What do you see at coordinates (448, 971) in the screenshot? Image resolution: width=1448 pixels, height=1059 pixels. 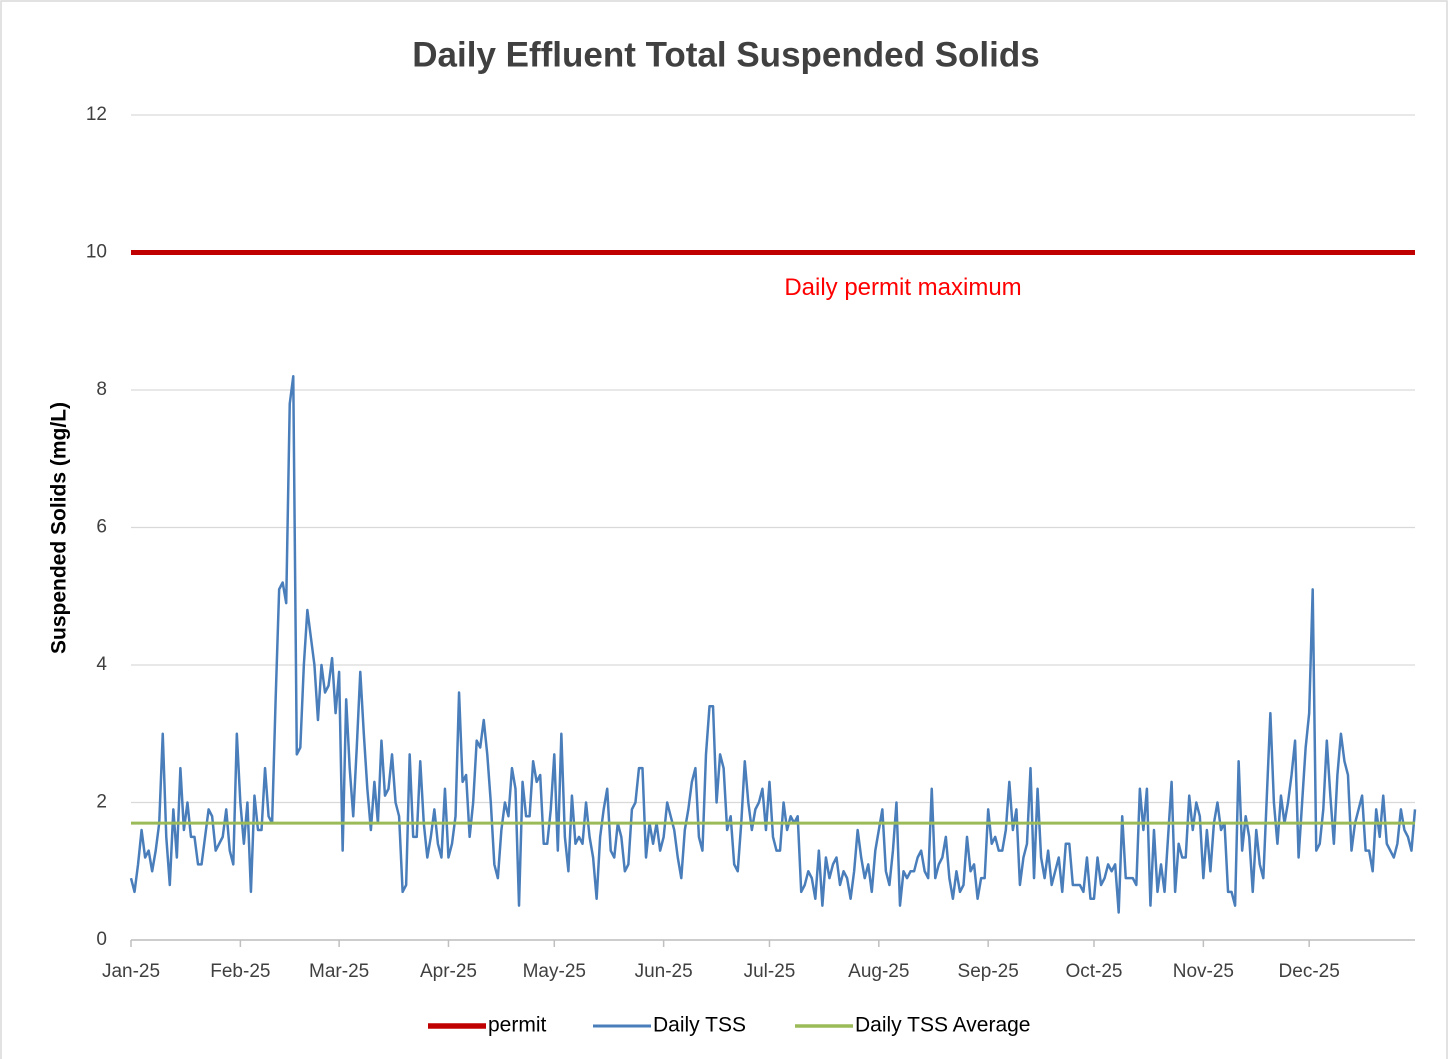 I see `x-tick-label: Apr-25` at bounding box center [448, 971].